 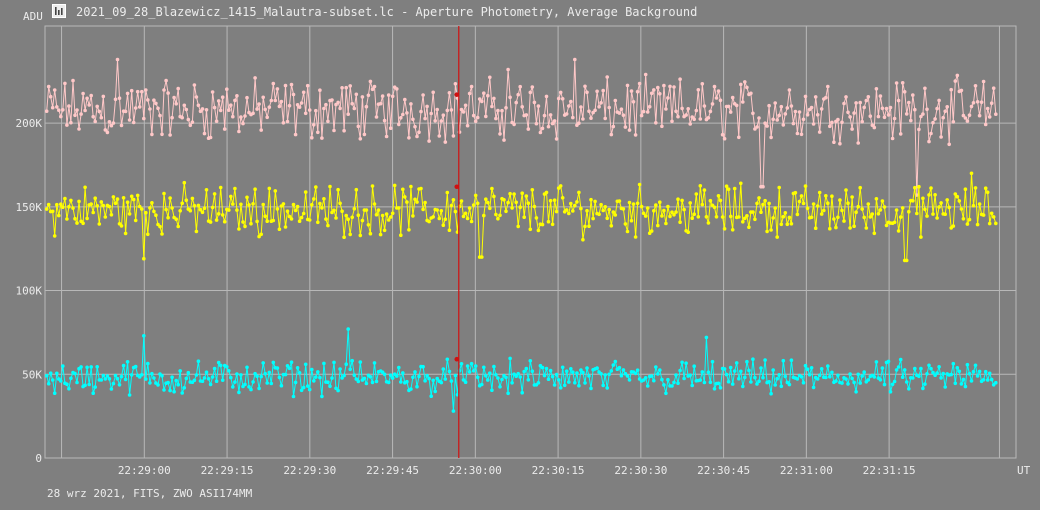 I want to click on time-cursor, so click(x=457, y=242).